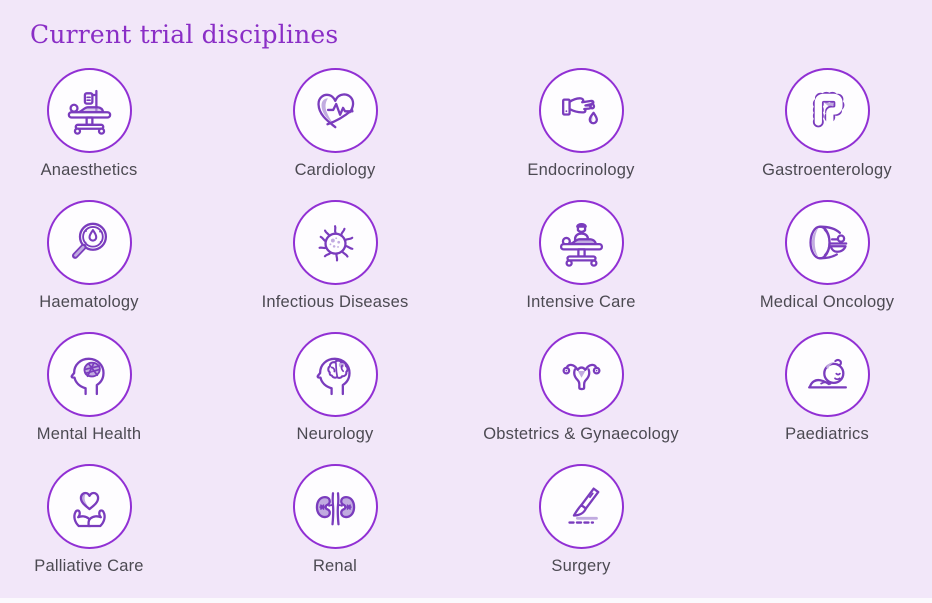 The width and height of the screenshot is (932, 603). Describe the element at coordinates (335, 170) in the screenshot. I see `discipline-label: Cardiology` at that location.